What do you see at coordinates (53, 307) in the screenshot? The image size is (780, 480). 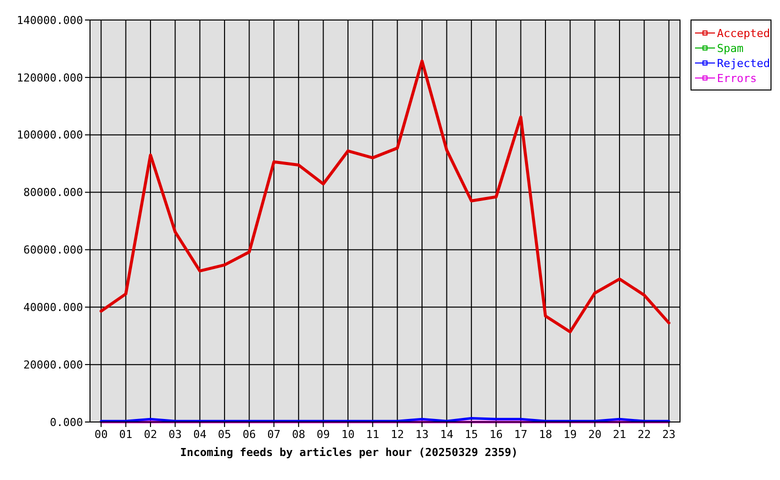 I see `y-tick-label: 40000.000` at bounding box center [53, 307].